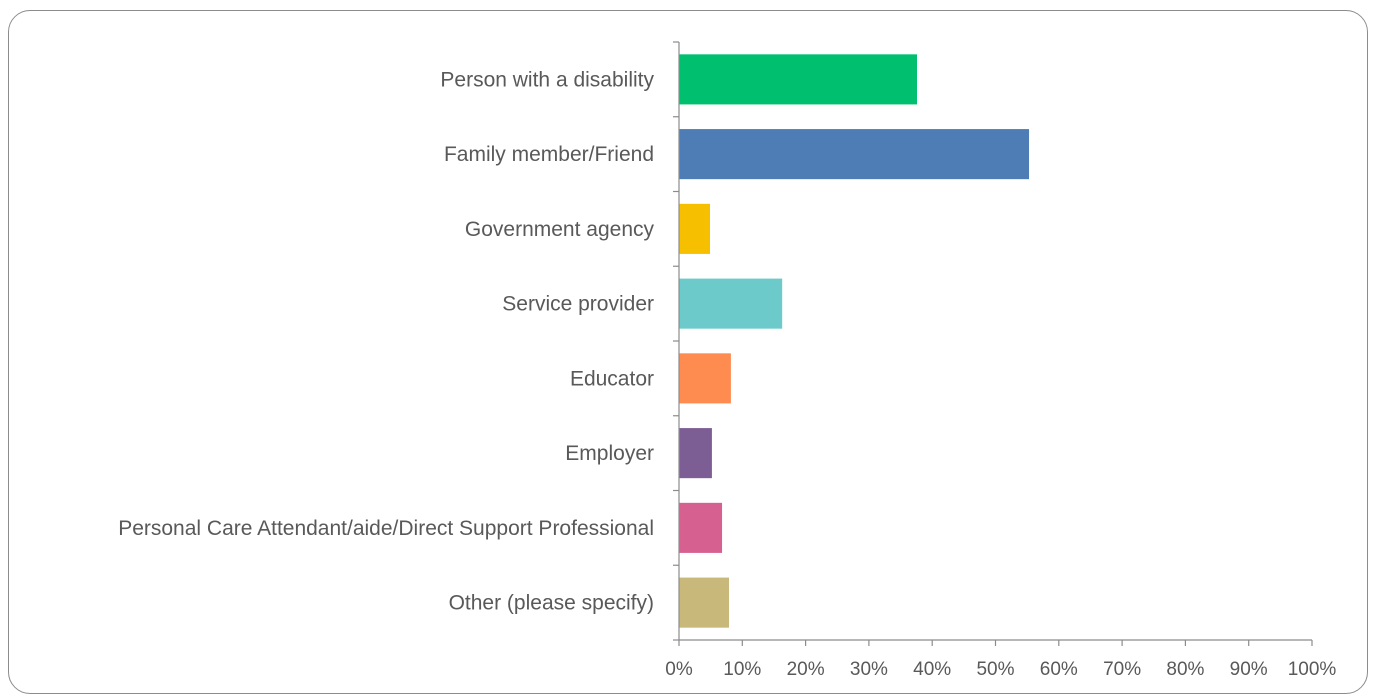  I want to click on category-label: Employer, so click(609, 453).